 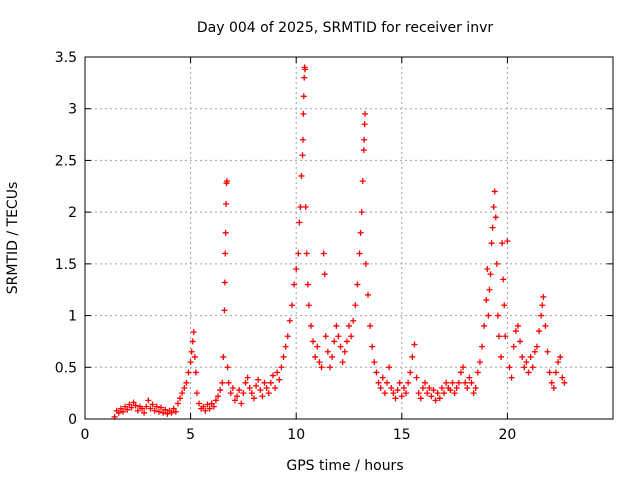 I want to click on x-tick-label: 15, so click(x=402, y=435).